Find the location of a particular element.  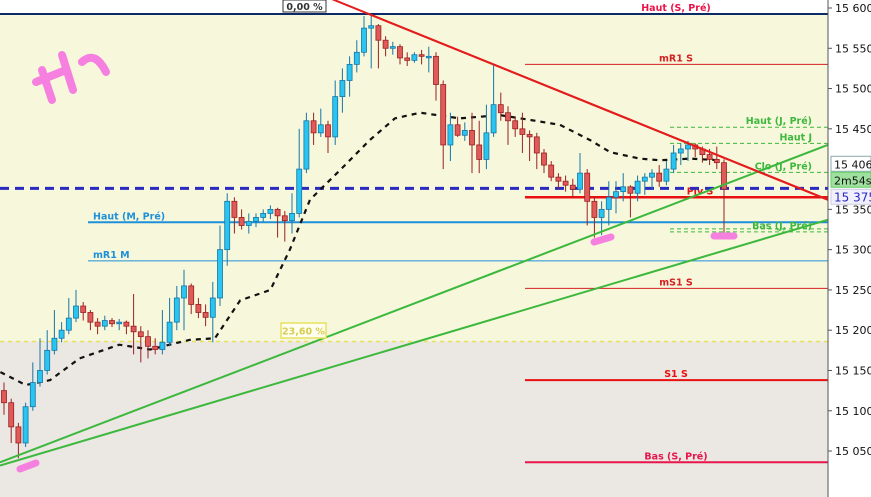

axis-tick-label: 15 150 is located at coordinates (853, 370).